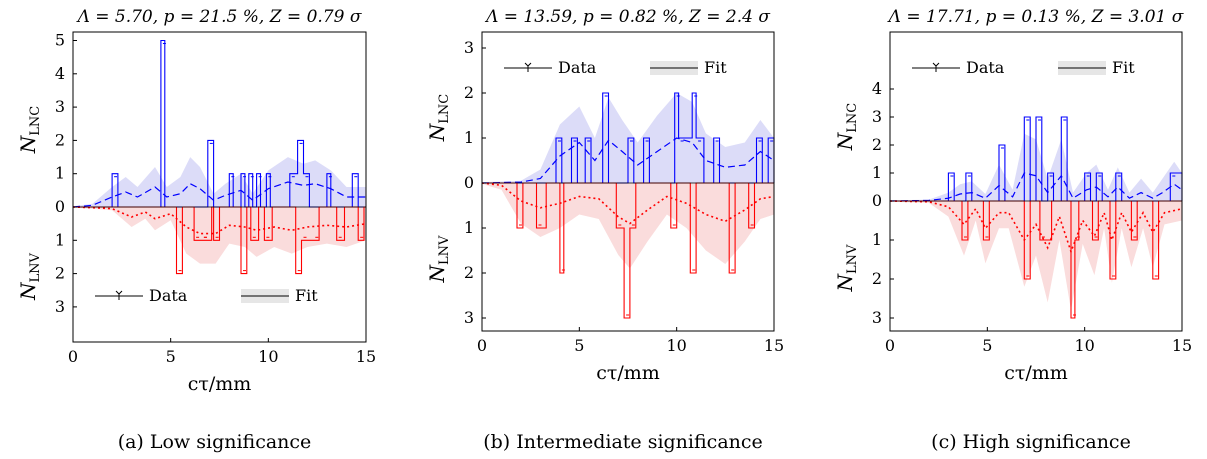  What do you see at coordinates (219, 182) in the screenshot?
I see `lnc-fit-band` at bounding box center [219, 182].